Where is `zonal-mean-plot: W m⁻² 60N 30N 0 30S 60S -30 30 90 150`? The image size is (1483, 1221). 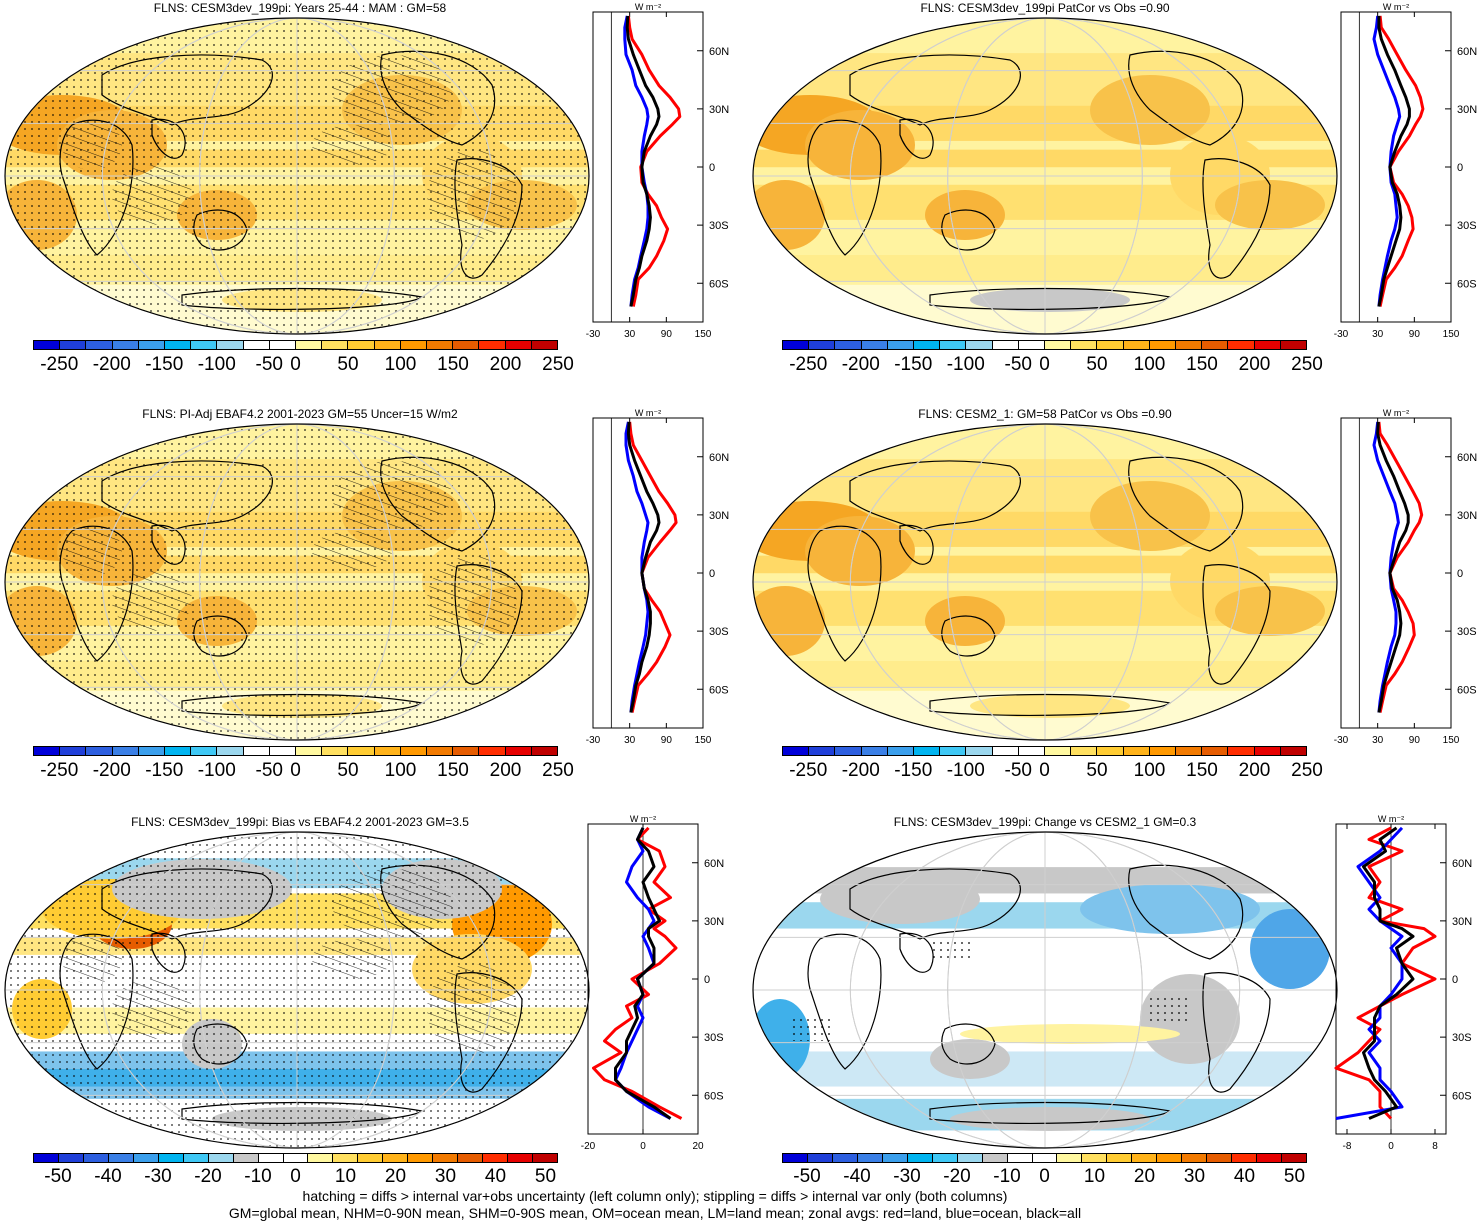 zonal-mean-plot: W m⁻² 60N 30N 0 30S 60S -30 30 90 150 is located at coordinates (657, 577).